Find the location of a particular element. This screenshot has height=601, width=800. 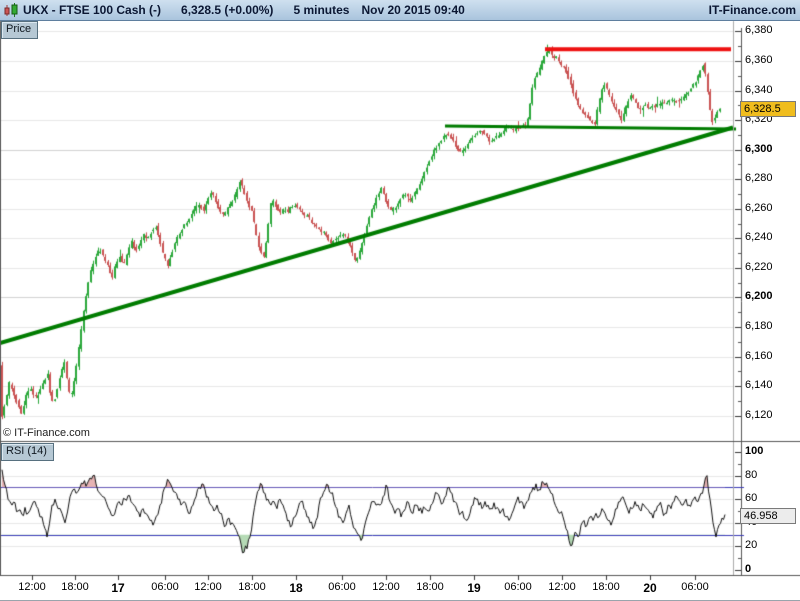

quote-value: 6,328.5 (+0.00%) is located at coordinates (227, 10).